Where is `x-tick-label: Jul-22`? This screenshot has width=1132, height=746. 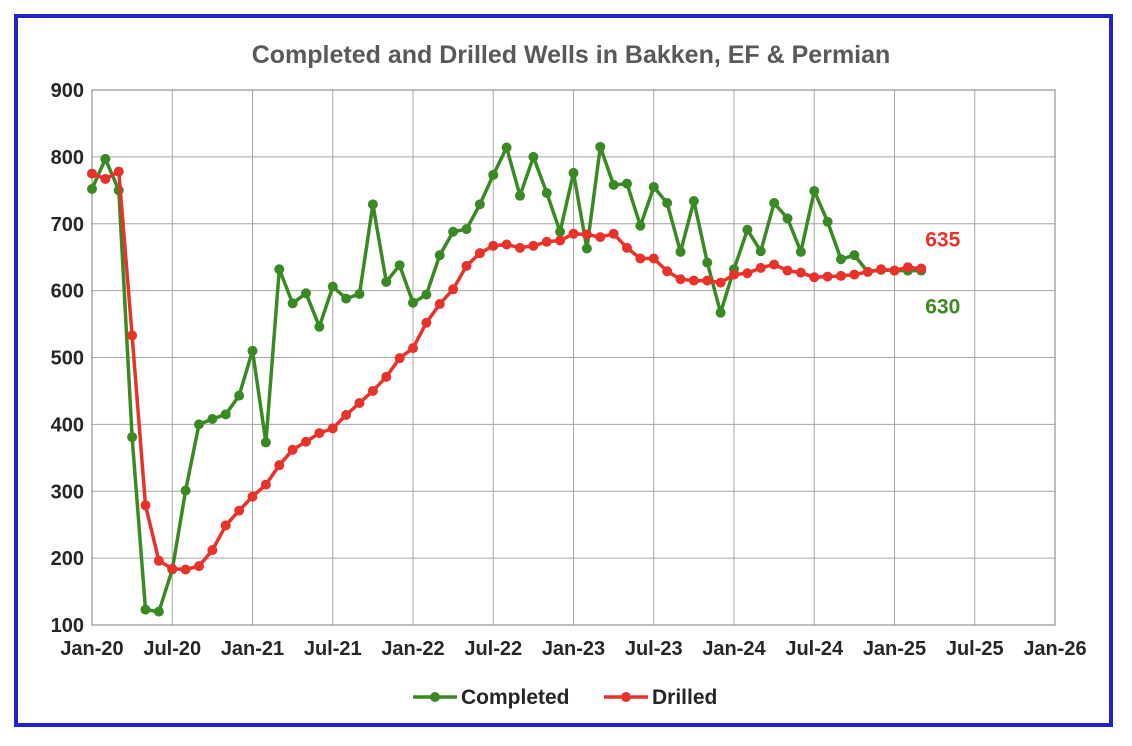
x-tick-label: Jul-22 is located at coordinates (493, 649).